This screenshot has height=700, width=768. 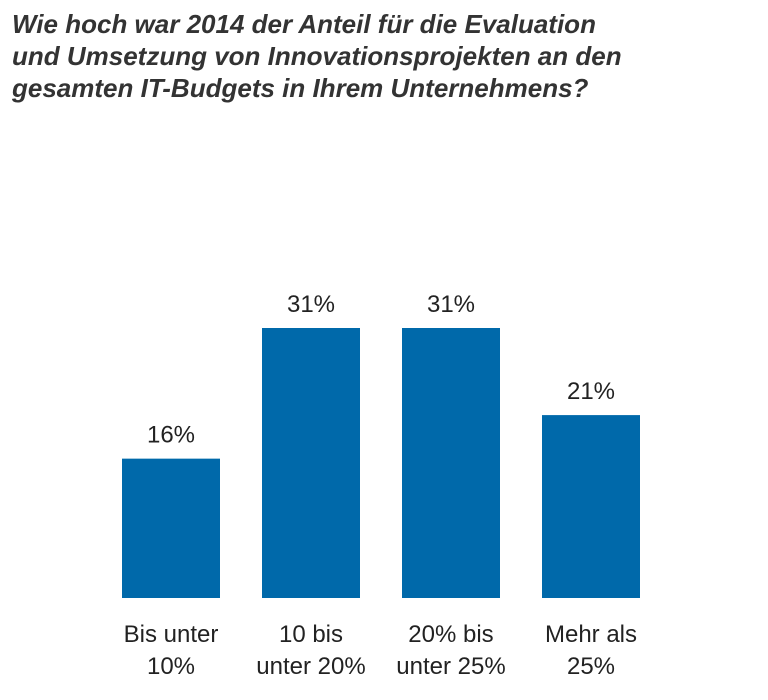 What do you see at coordinates (450, 634) in the screenshot?
I see `category-label: 20% bis` at bounding box center [450, 634].